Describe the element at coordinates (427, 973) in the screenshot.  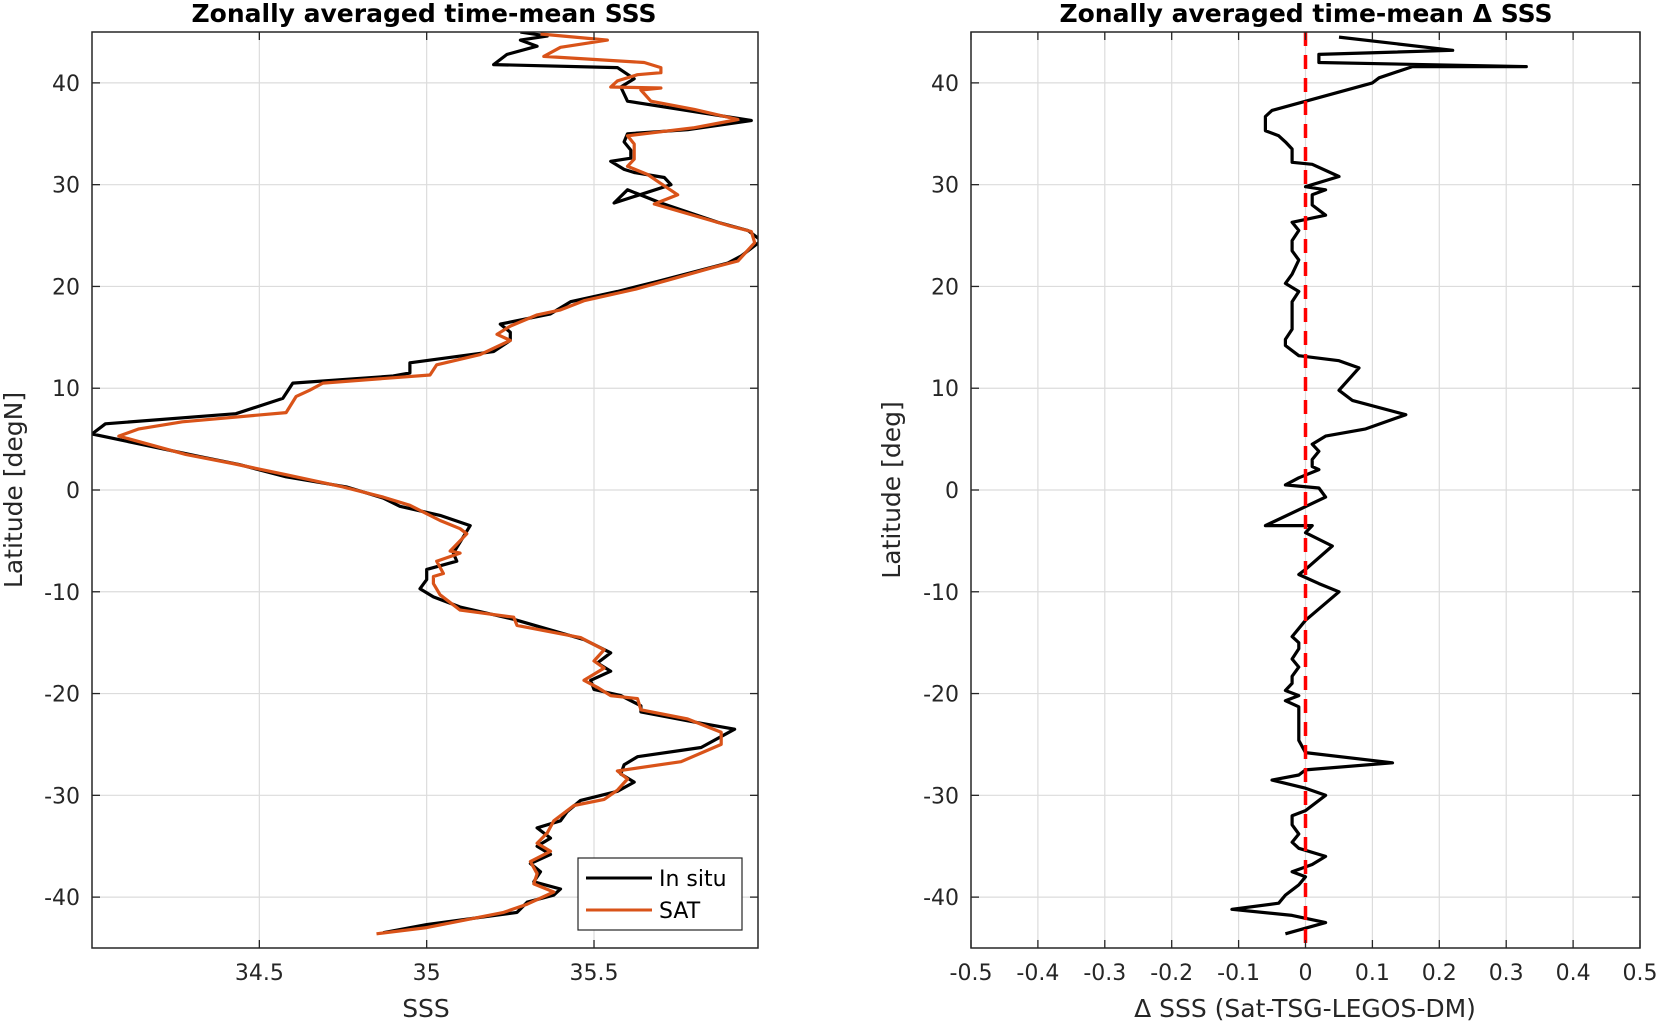
I see `left-xtick-label: 35` at that location.